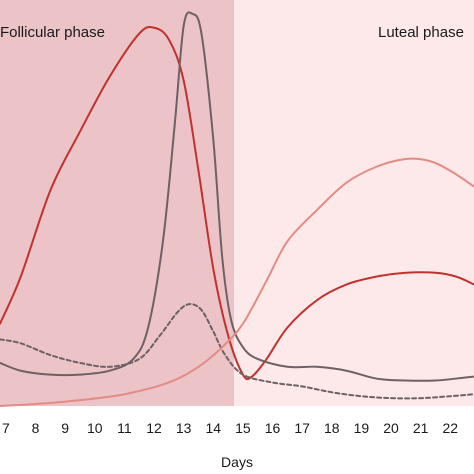 The image size is (474, 474). What do you see at coordinates (332, 428) in the screenshot?
I see `x-tick-label: 18` at bounding box center [332, 428].